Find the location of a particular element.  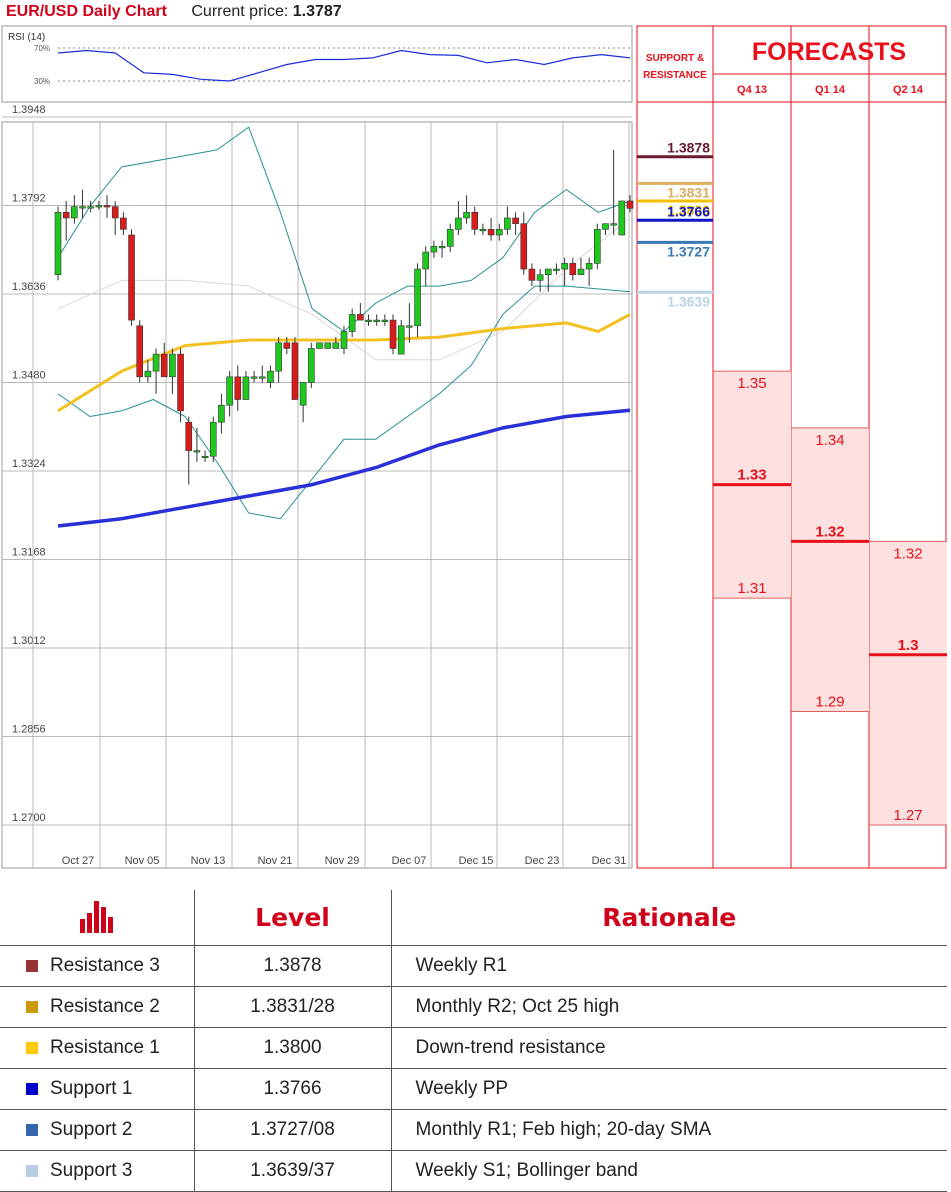

forecast-low-label: 1.27 is located at coordinates (907, 815).